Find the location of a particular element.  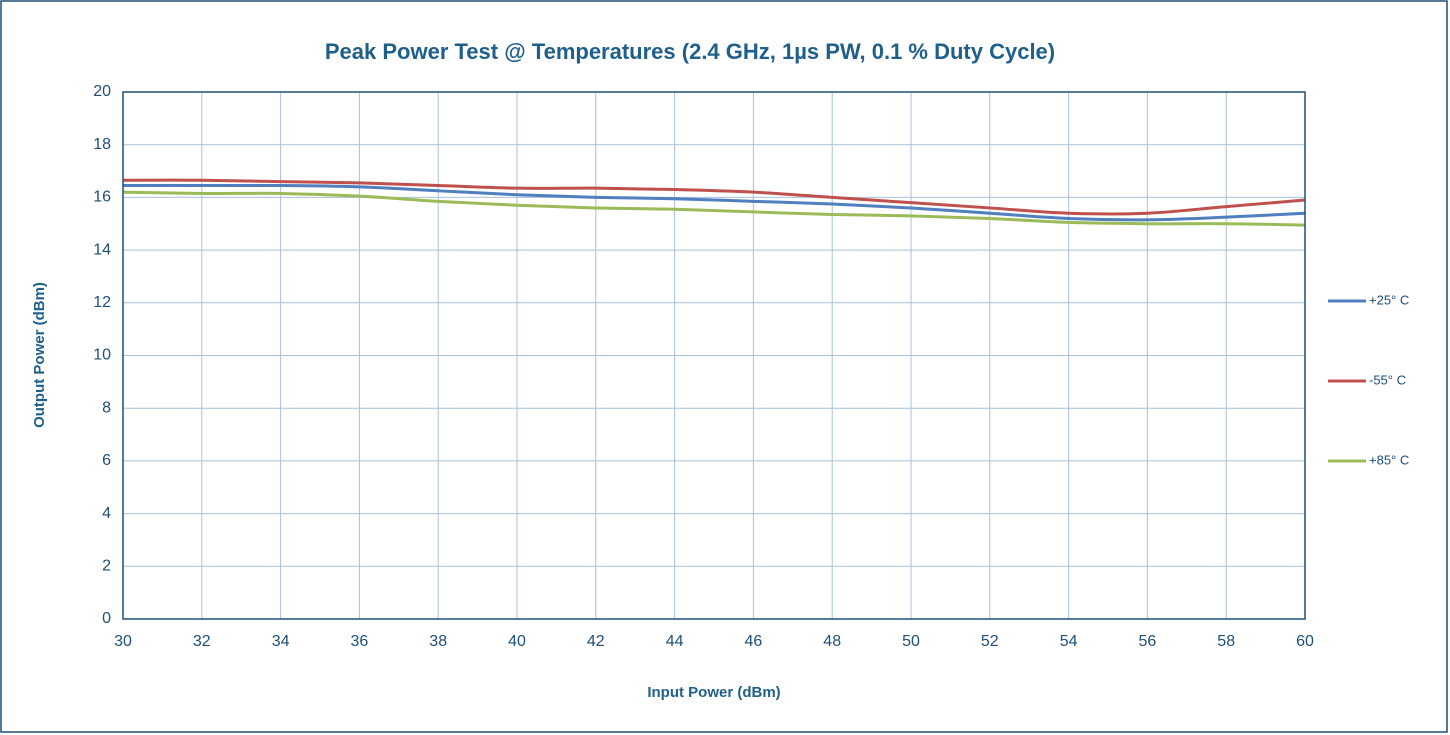

x-tick-label: 52 is located at coordinates (990, 641).